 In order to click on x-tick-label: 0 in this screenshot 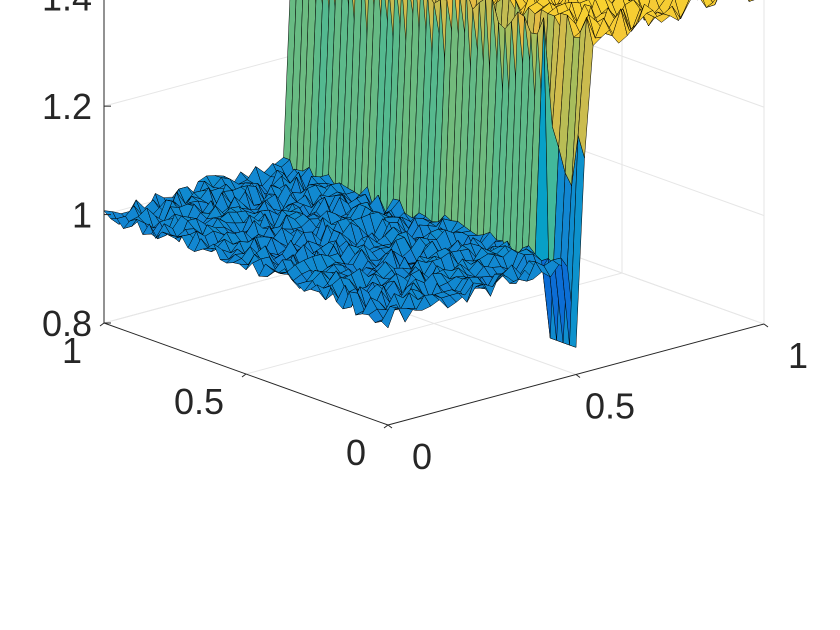, I will do `click(422, 456)`.